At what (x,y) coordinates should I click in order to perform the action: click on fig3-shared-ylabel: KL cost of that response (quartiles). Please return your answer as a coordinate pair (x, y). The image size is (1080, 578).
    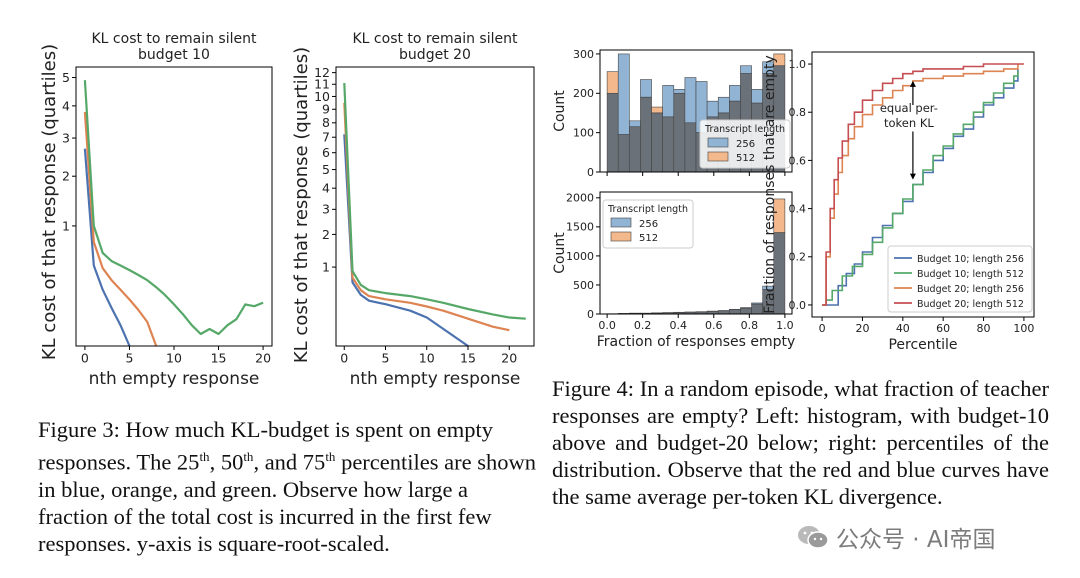
    Looking at the image, I should click on (49, 202).